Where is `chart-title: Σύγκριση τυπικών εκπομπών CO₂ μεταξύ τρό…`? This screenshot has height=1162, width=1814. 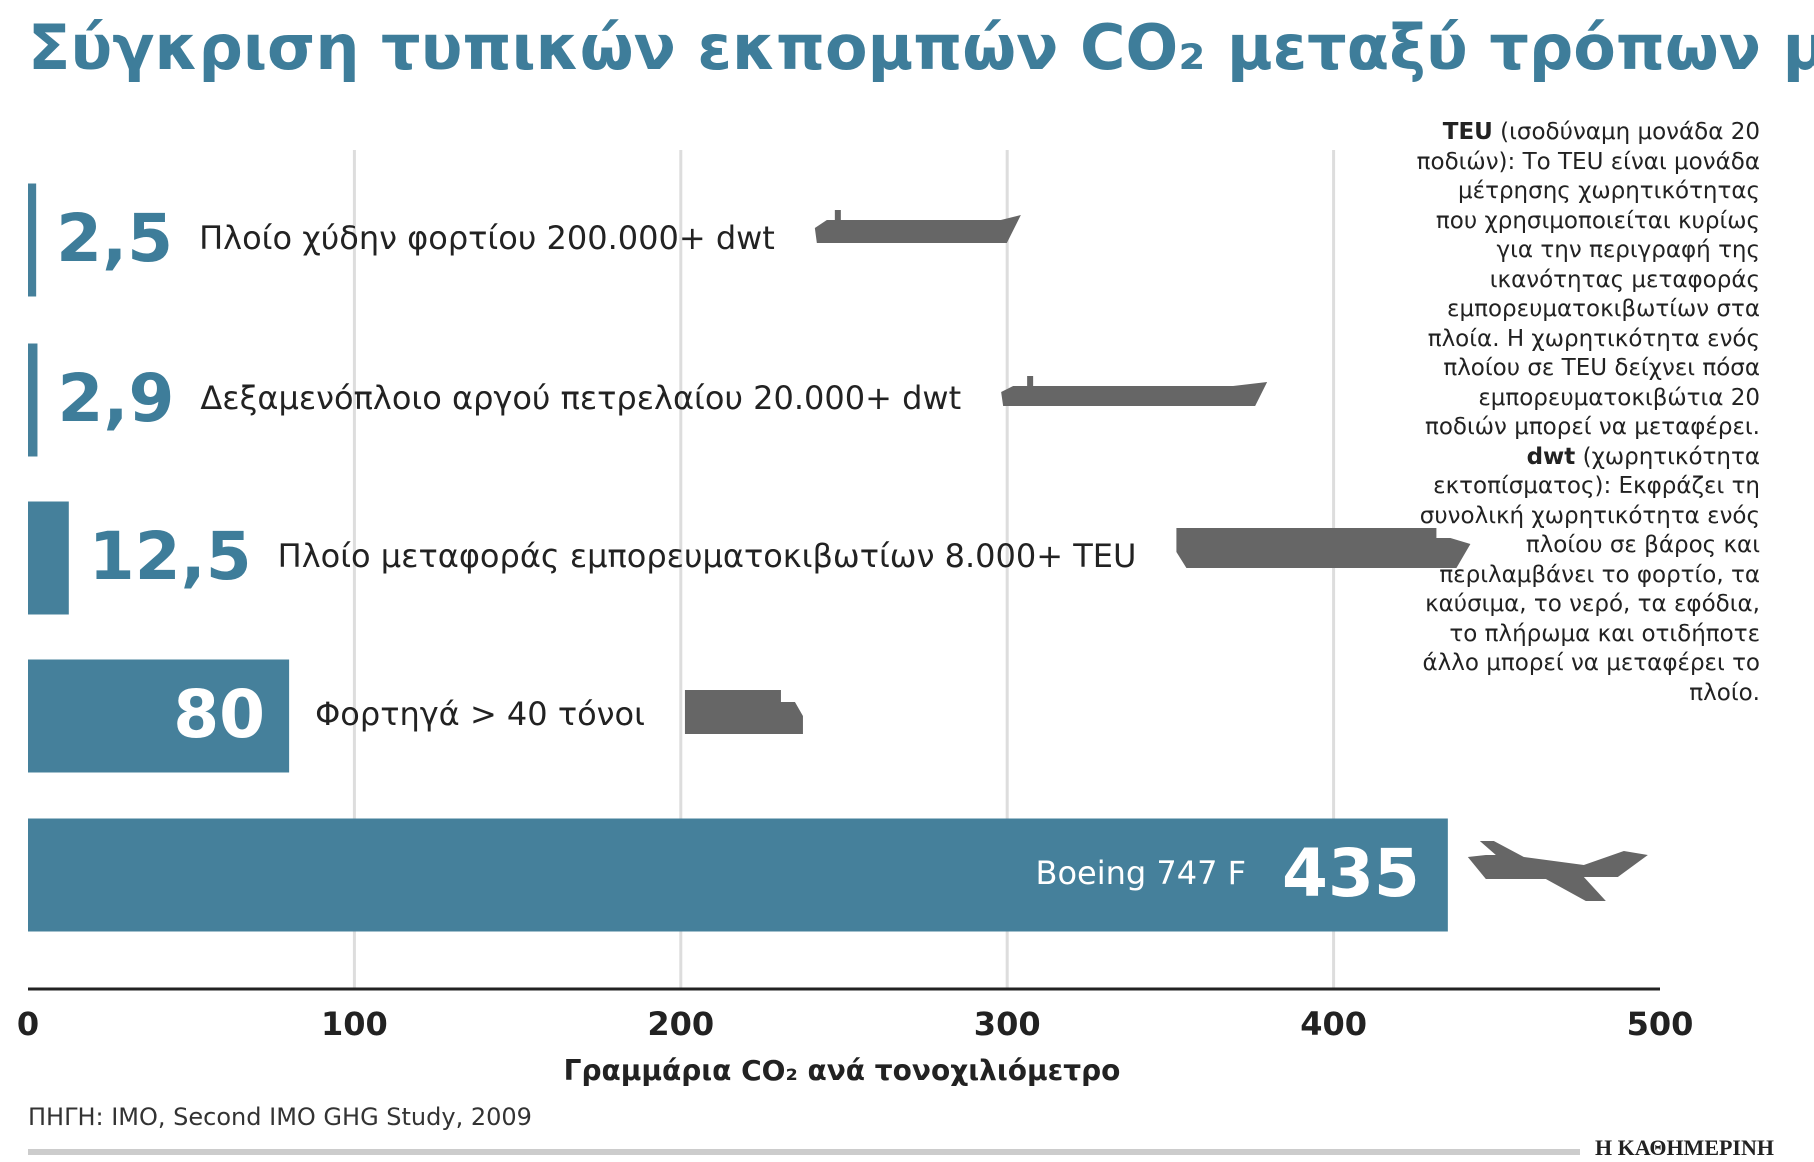 chart-title: Σύγκριση τυπικών εκπομπών CO₂ μεταξύ τρό… is located at coordinates (921, 47).